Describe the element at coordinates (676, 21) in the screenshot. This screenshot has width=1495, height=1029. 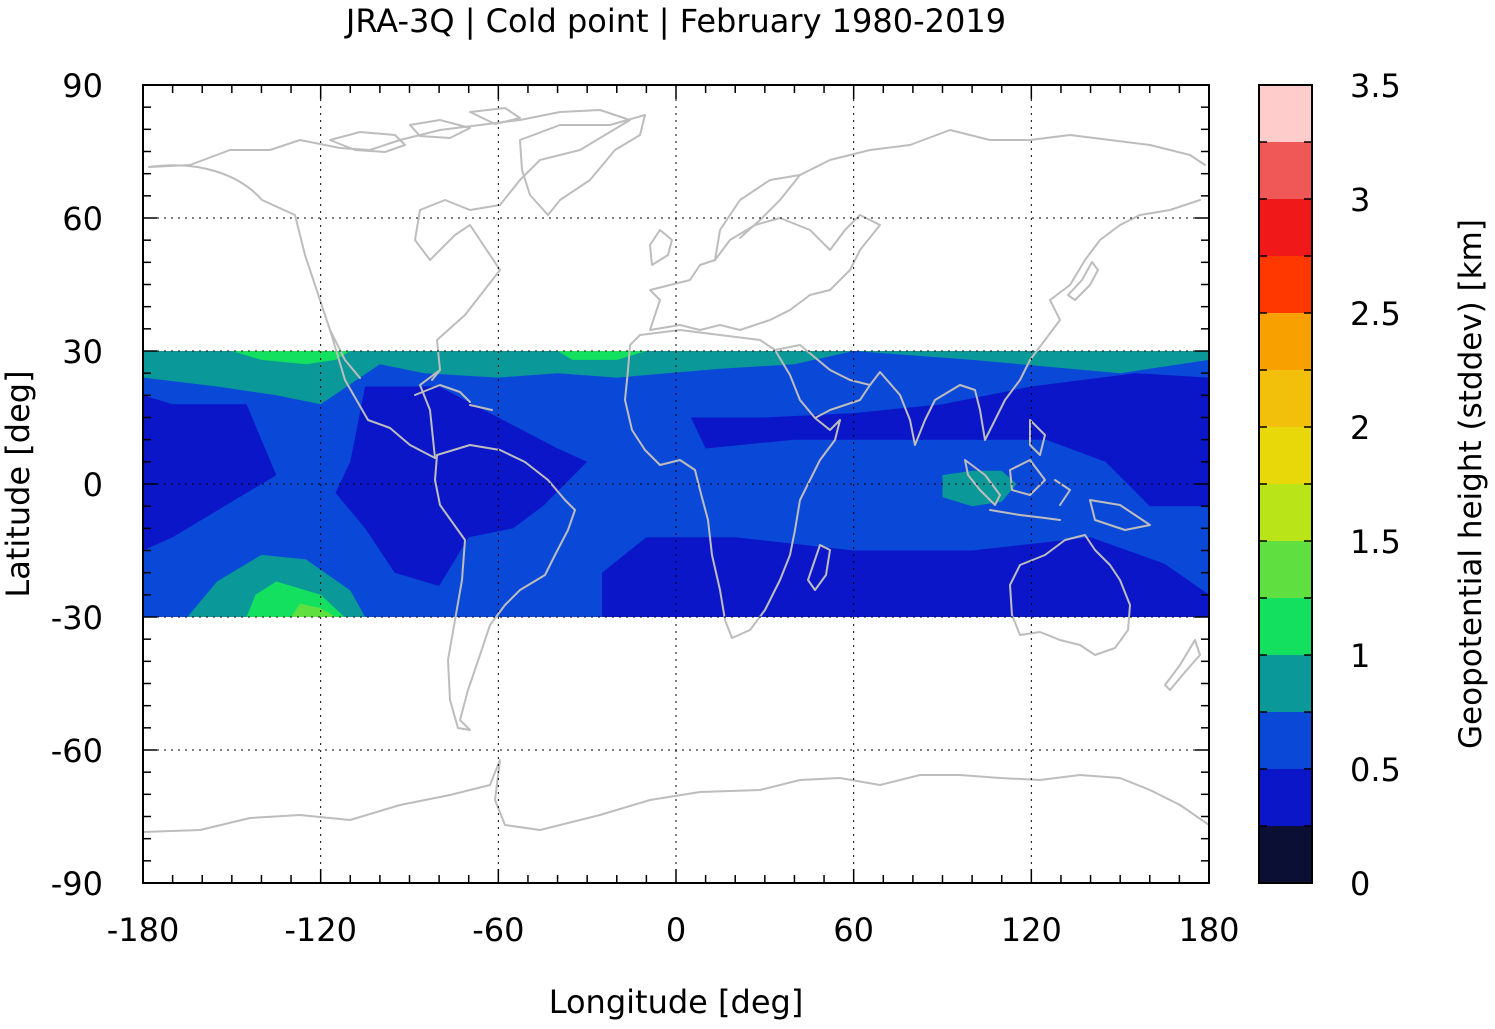
I see `chart-title: JRA-3Q | Cold point | February 1980-2019` at that location.